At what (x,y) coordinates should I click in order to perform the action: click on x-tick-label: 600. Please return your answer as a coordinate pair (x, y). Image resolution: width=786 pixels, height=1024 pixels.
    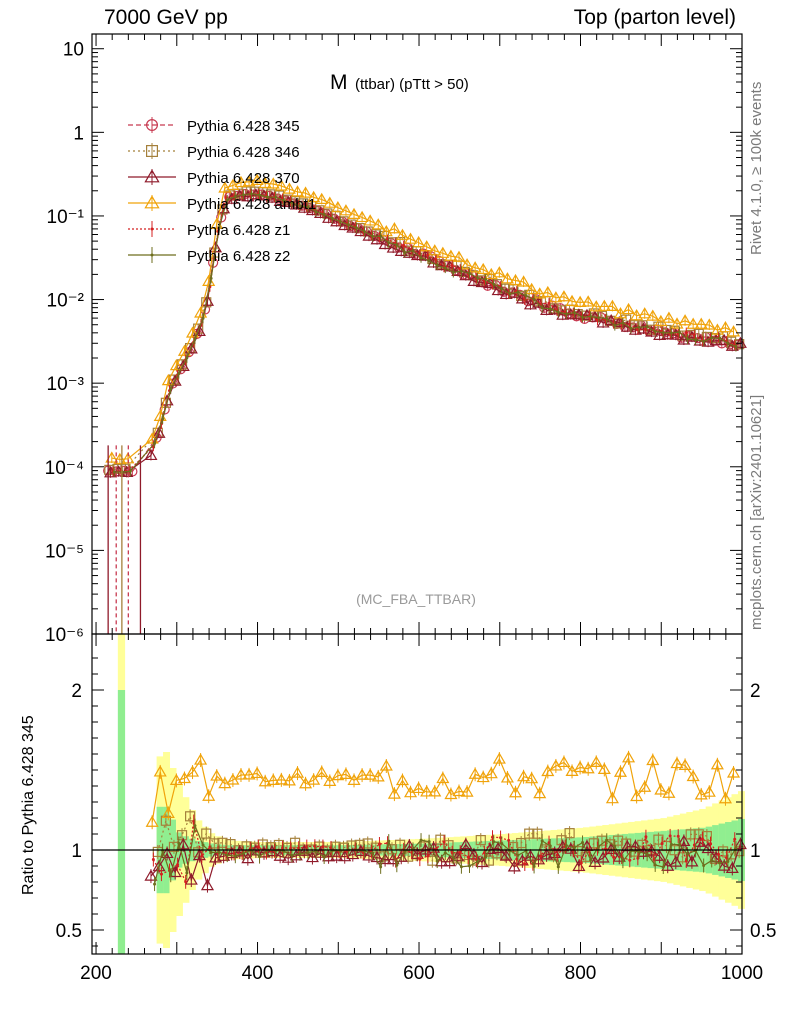
    Looking at the image, I should click on (419, 973).